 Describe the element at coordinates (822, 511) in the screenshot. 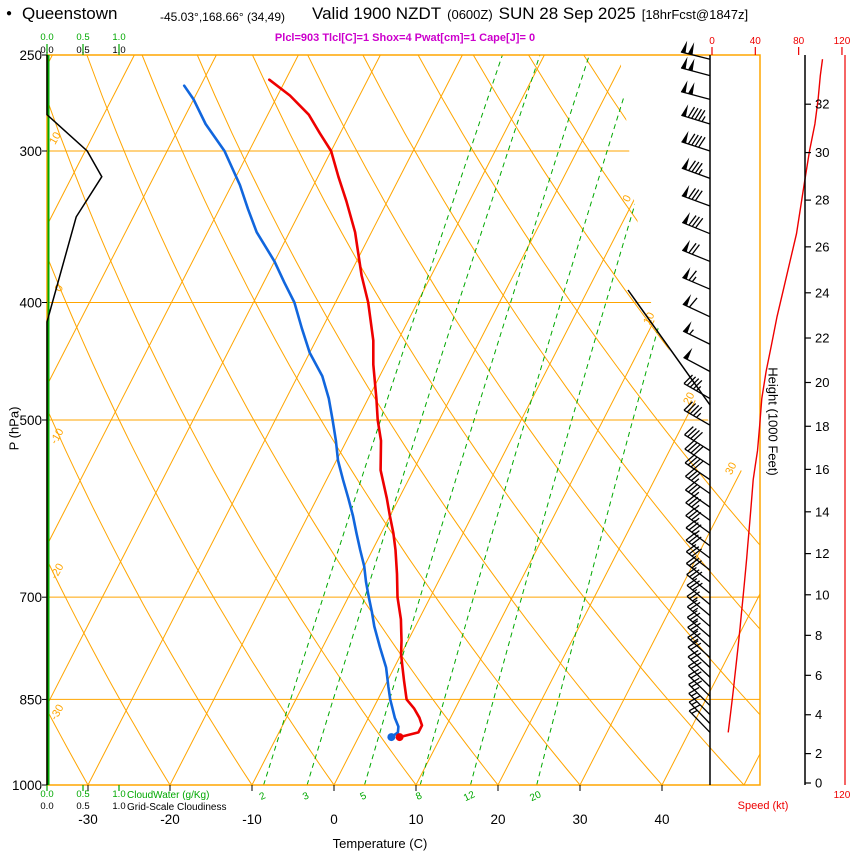

I see `svg-text: 14` at that location.